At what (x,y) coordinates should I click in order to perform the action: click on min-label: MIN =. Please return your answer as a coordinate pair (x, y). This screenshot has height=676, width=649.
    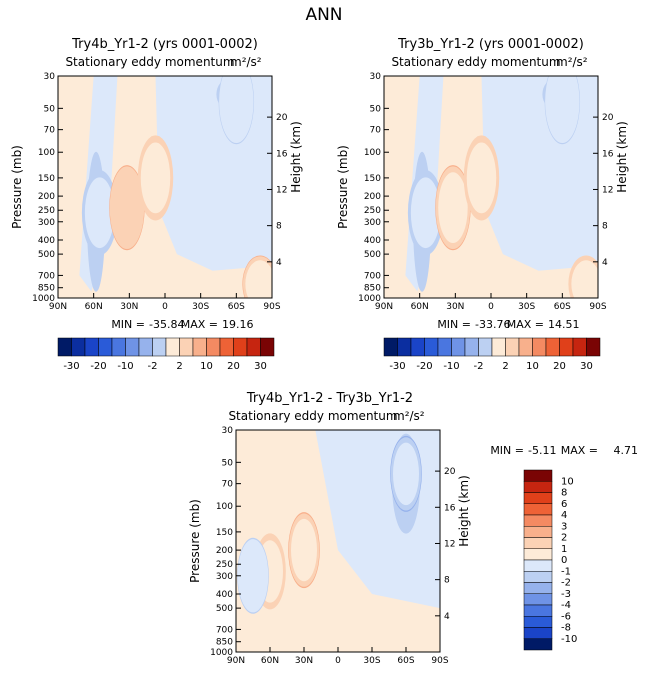
    Looking at the image, I should click on (454, 324).